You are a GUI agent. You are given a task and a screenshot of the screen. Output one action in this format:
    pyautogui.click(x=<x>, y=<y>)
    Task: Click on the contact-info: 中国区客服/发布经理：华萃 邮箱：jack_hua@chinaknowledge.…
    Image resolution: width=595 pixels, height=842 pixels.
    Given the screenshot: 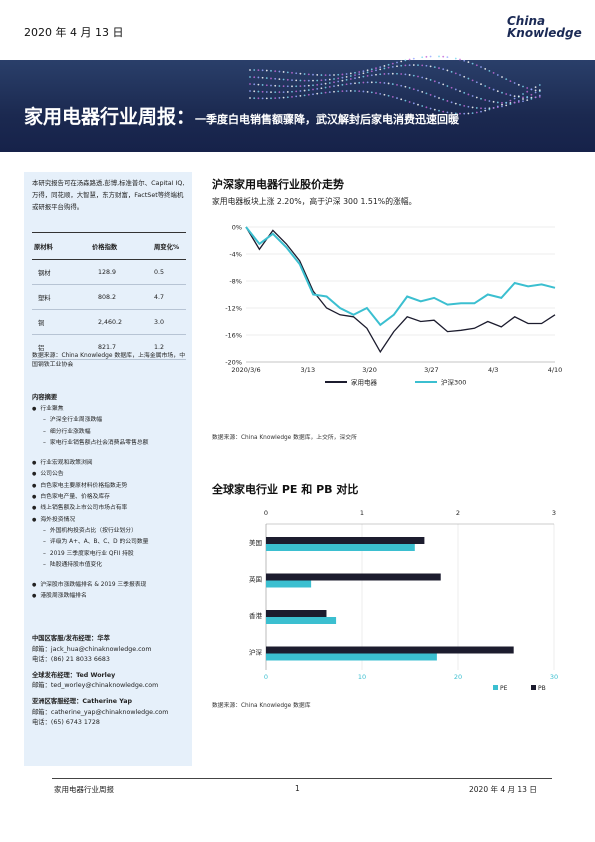 What is the action you would take?
    pyautogui.click(x=111, y=684)
    